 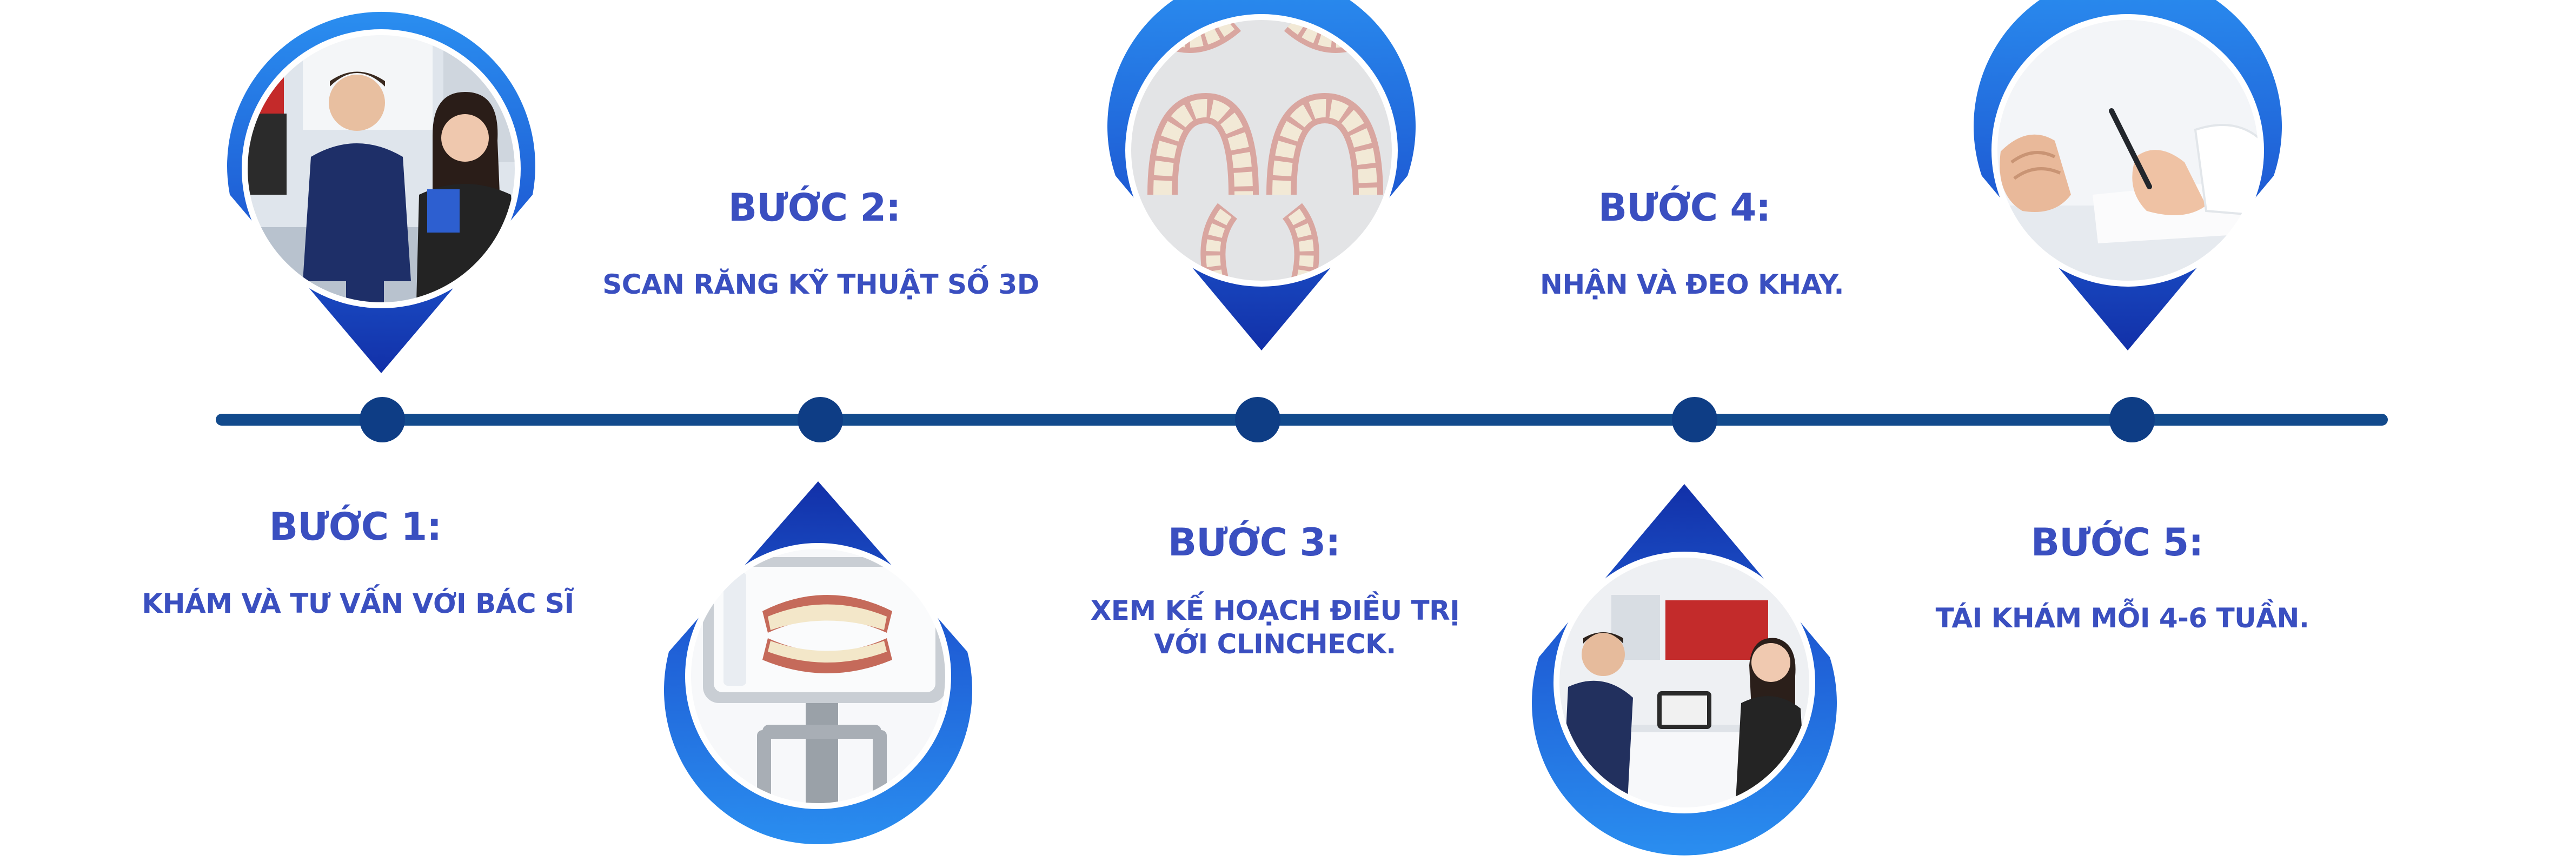 What do you see at coordinates (818, 663) in the screenshot?
I see `step-2-pin` at bounding box center [818, 663].